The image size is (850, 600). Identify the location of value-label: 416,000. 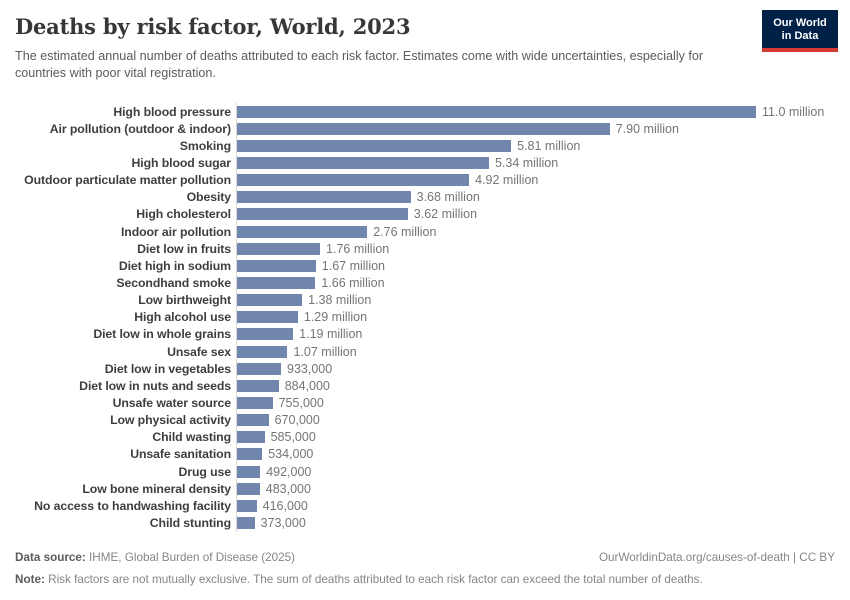
(285, 505).